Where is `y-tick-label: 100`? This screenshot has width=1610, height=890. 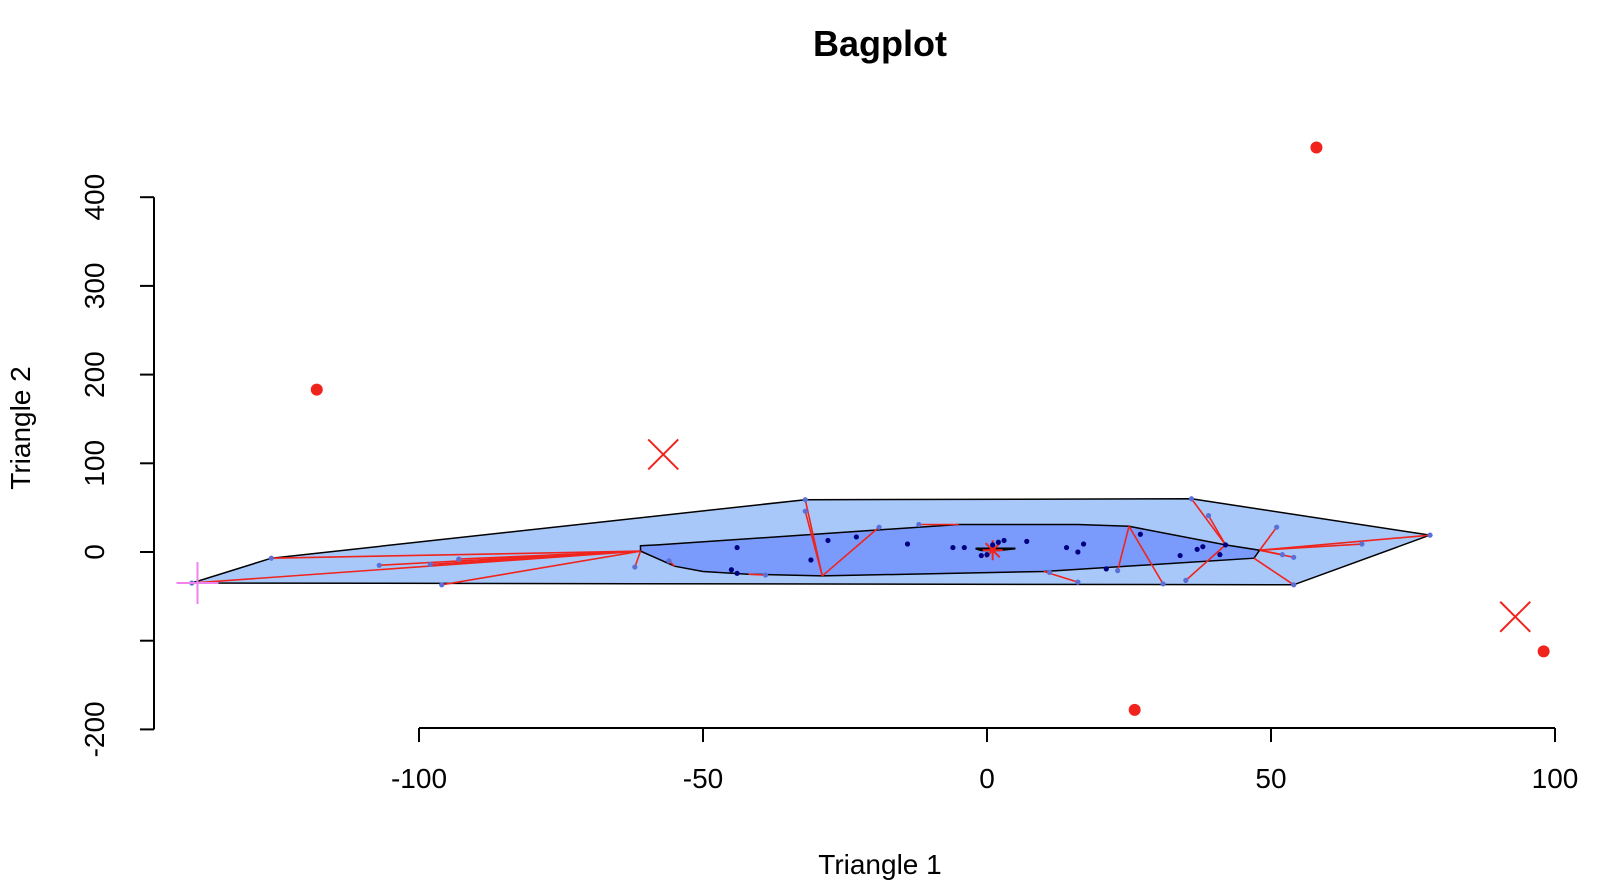 y-tick-label: 100 is located at coordinates (94, 463).